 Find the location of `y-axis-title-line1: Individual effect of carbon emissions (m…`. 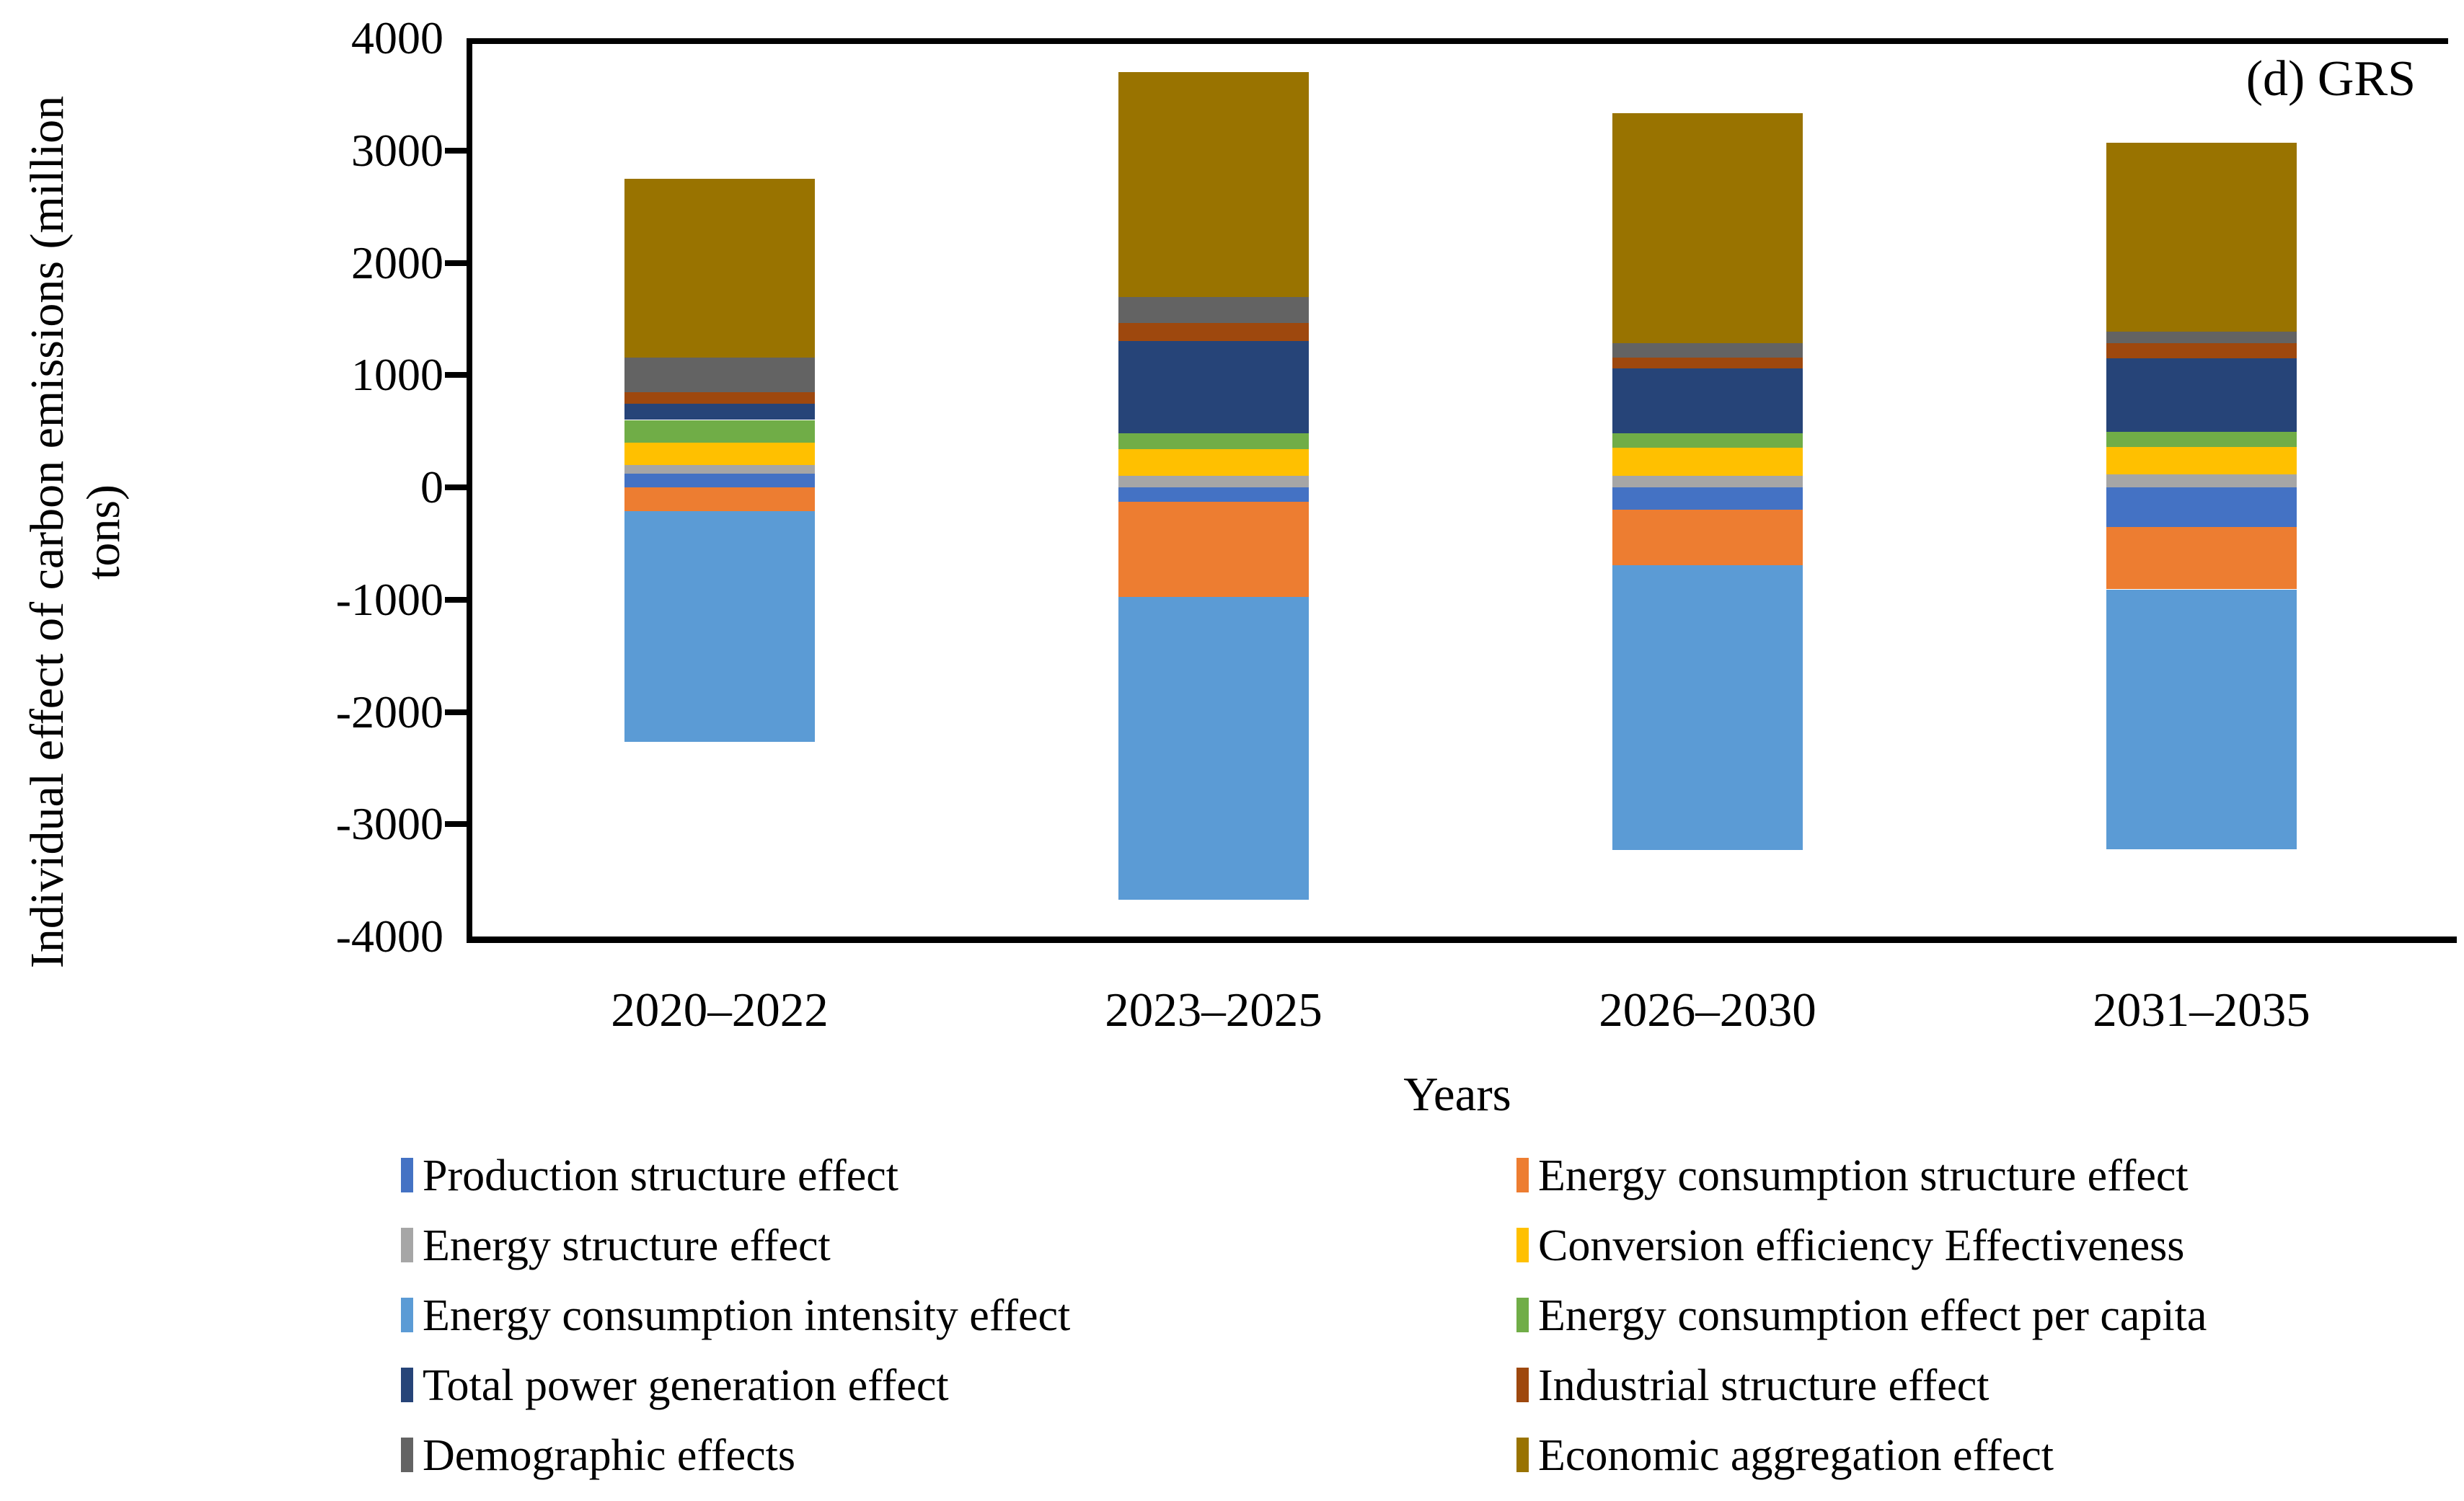

y-axis-title-line1: Individual effect of carbon emissions (m… is located at coordinates (47, 532).